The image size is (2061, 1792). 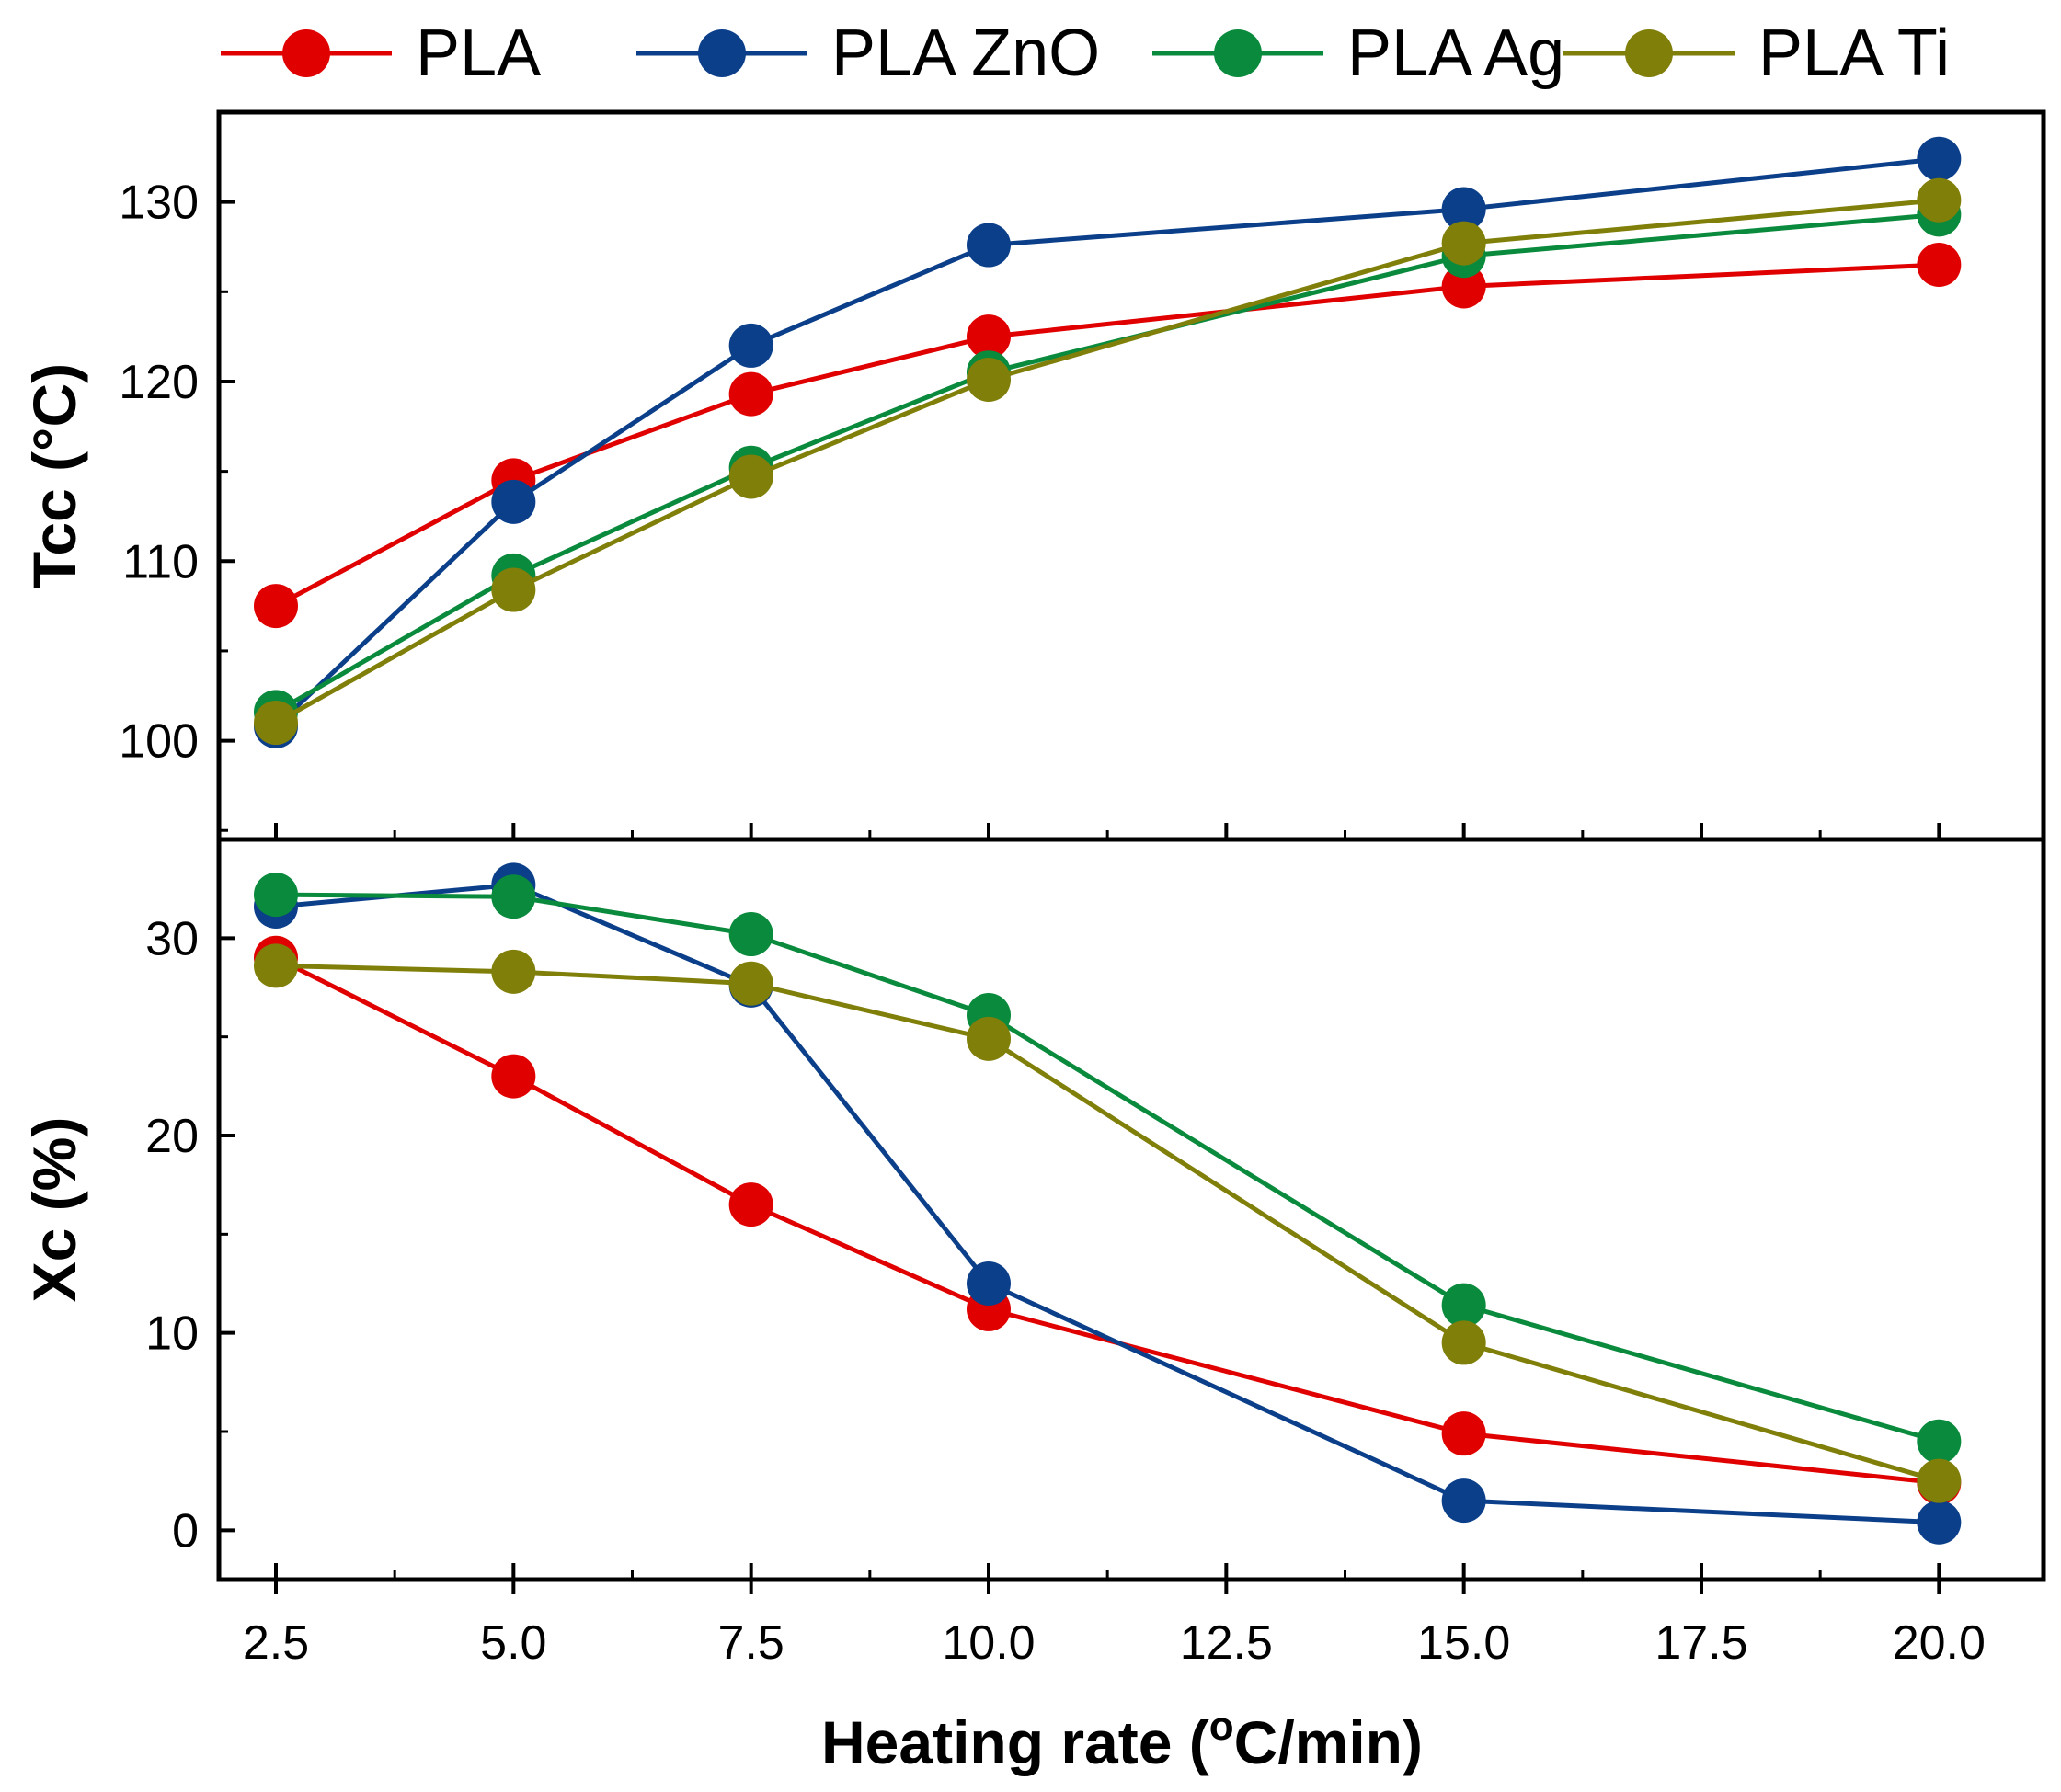 What do you see at coordinates (1463, 1643) in the screenshot?
I see `x-tick-label: 15.0` at bounding box center [1463, 1643].